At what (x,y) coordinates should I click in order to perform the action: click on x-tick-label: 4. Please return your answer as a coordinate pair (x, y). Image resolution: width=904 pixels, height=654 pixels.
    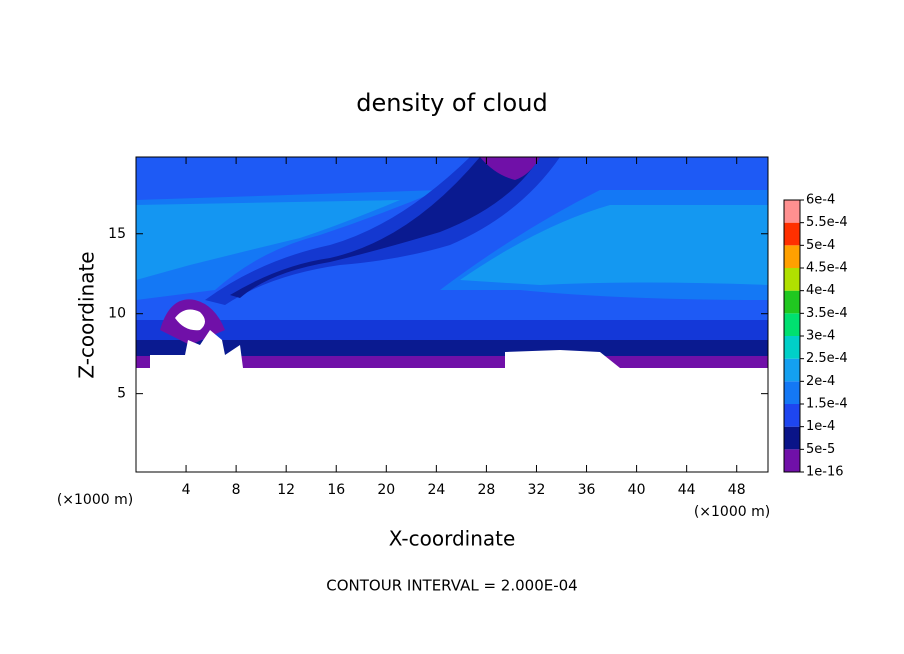
    Looking at the image, I should click on (186, 490).